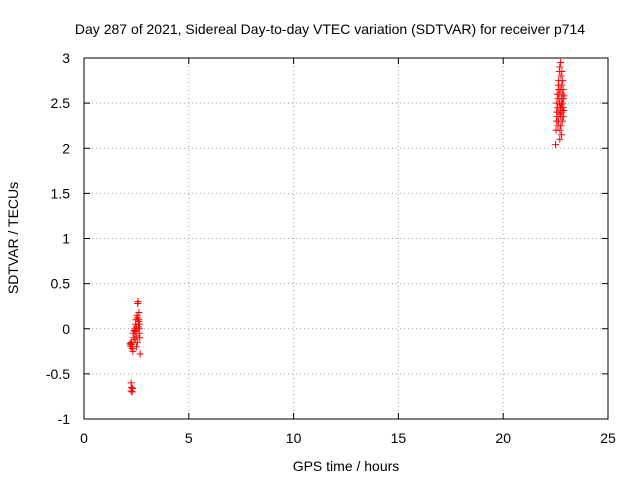 The height and width of the screenshot is (480, 640). Describe the element at coordinates (346, 466) in the screenshot. I see `x-axis-label: GPS time / hours` at that location.